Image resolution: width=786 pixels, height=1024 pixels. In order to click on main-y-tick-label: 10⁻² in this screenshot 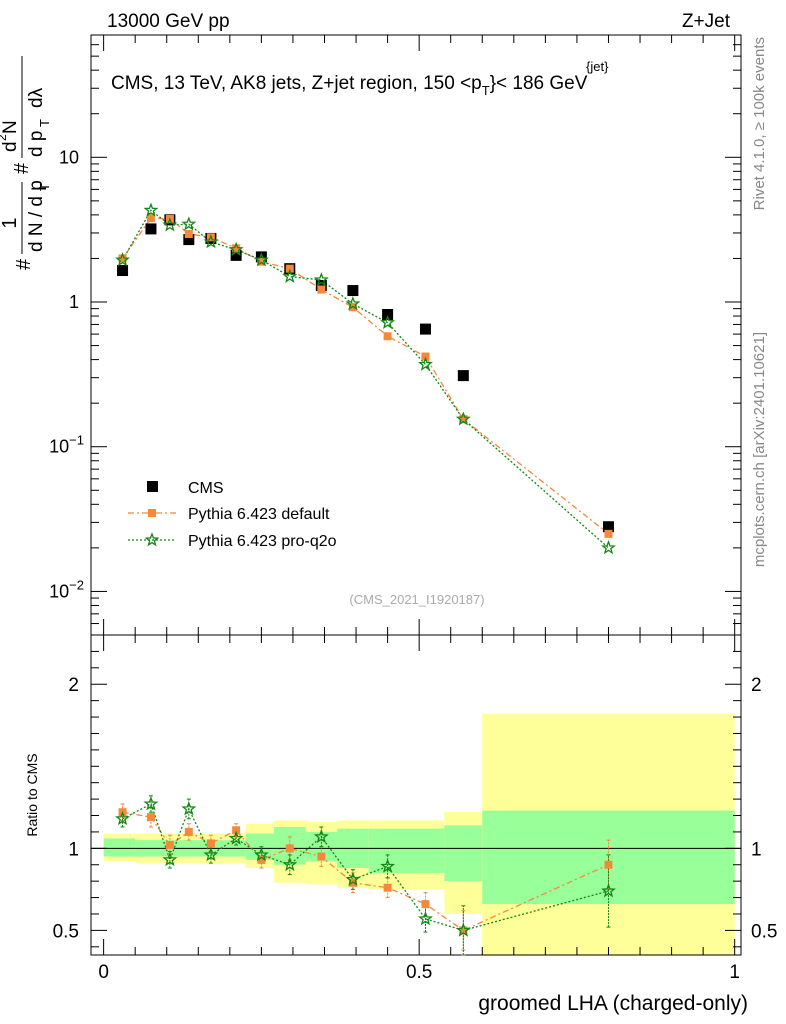, I will do `click(66, 589)`.